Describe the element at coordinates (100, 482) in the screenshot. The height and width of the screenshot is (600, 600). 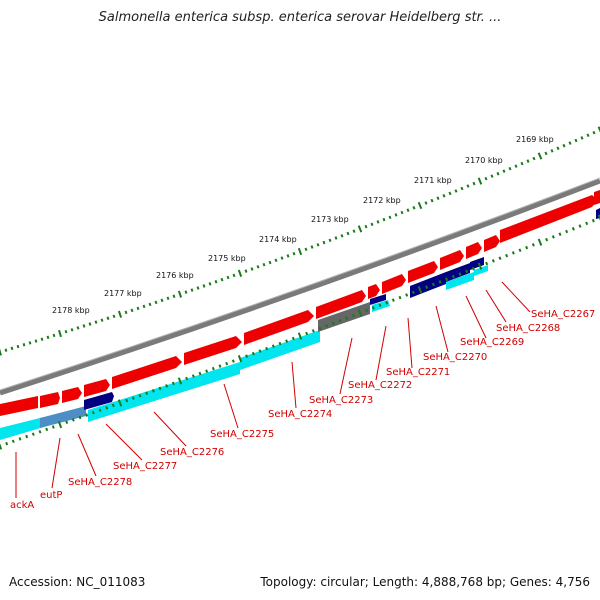
I see `gene-label: SeHA_C2278` at that location.